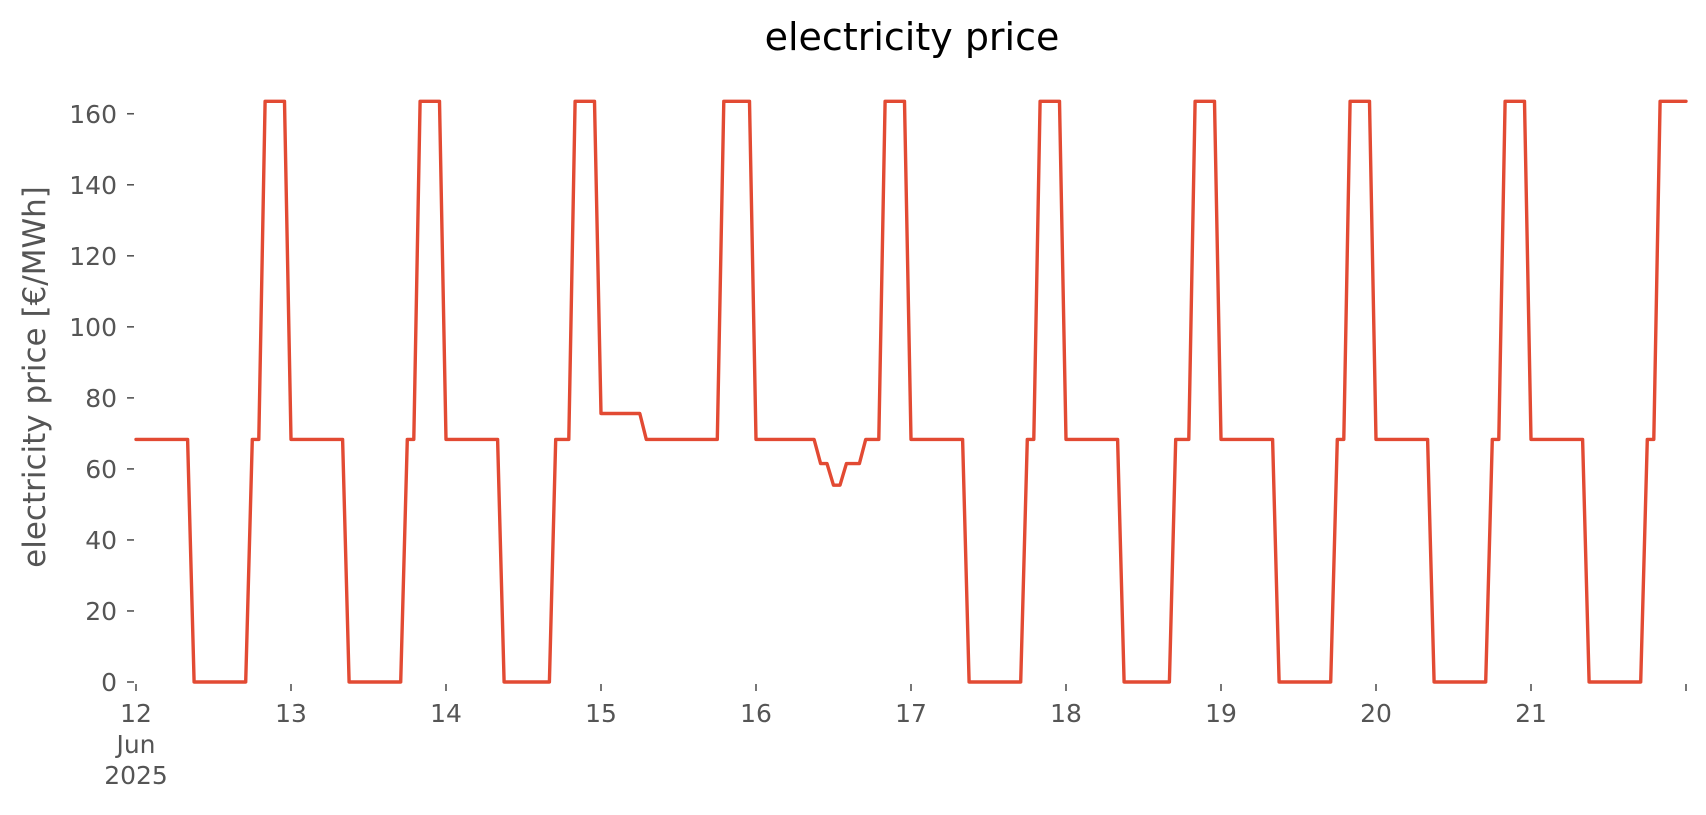  I want to click on x-tick-label: 2025, so click(136, 775).